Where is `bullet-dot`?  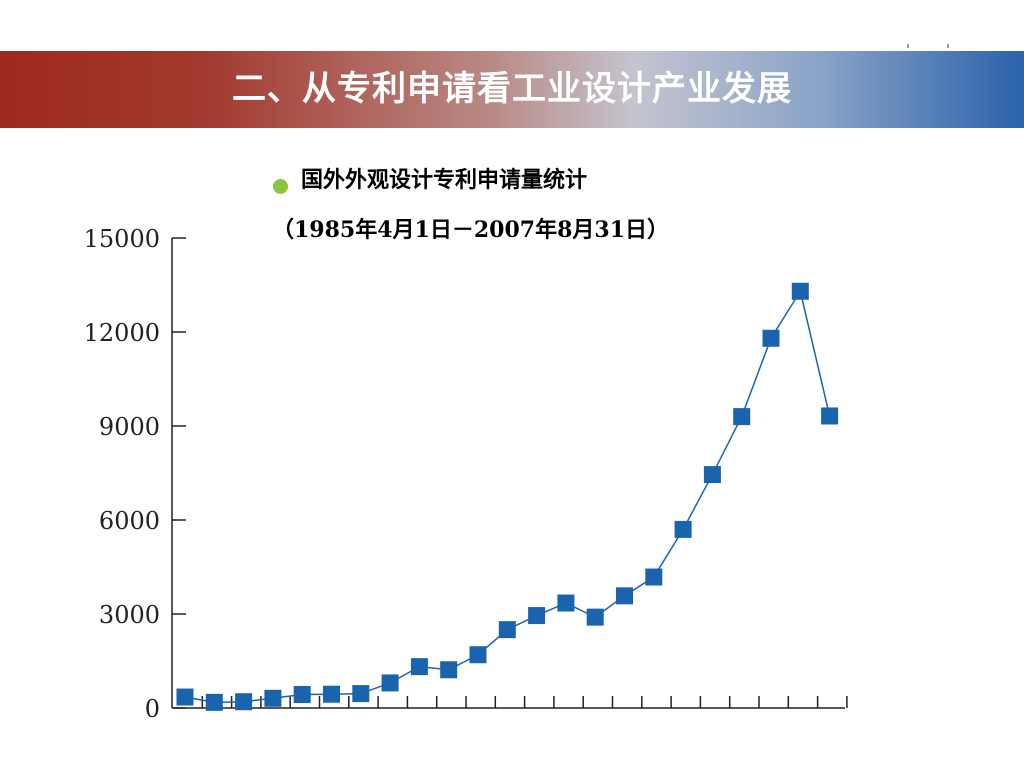 bullet-dot is located at coordinates (280, 186).